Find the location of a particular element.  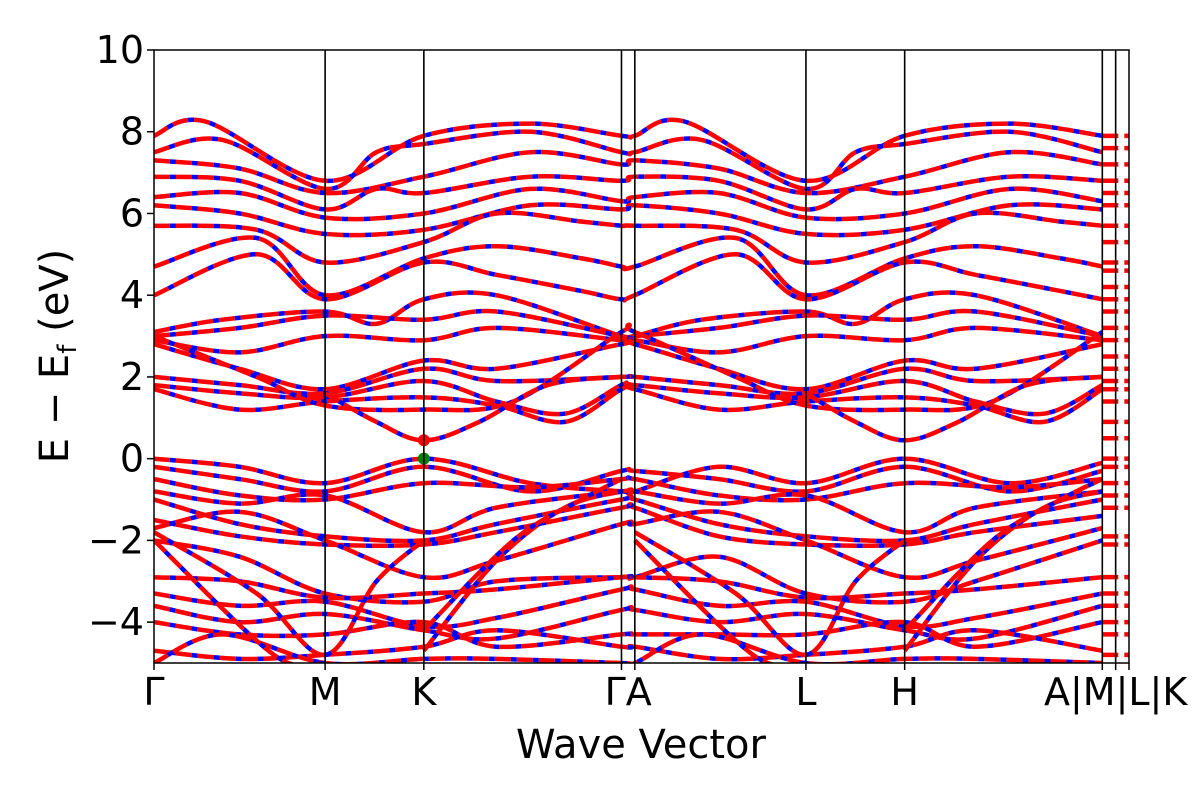

y-tick-label: 10 is located at coordinates (120, 50).